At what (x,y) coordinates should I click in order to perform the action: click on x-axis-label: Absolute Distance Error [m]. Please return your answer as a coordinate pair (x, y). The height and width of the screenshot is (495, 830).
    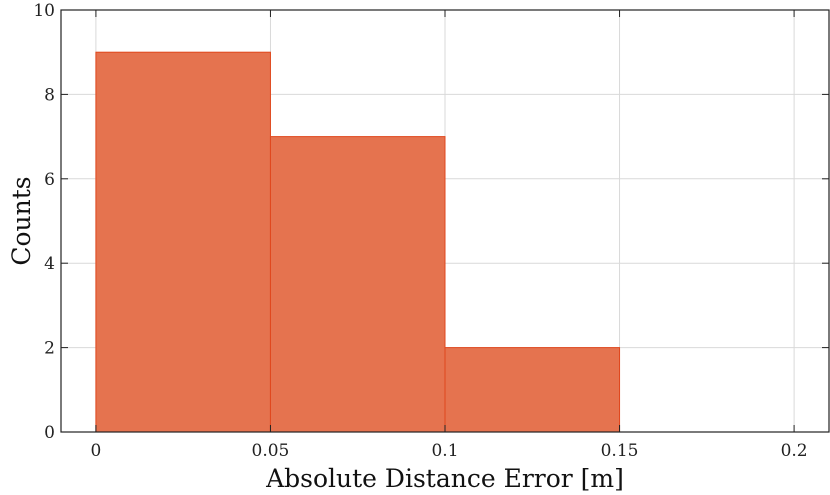
    Looking at the image, I should click on (444, 478).